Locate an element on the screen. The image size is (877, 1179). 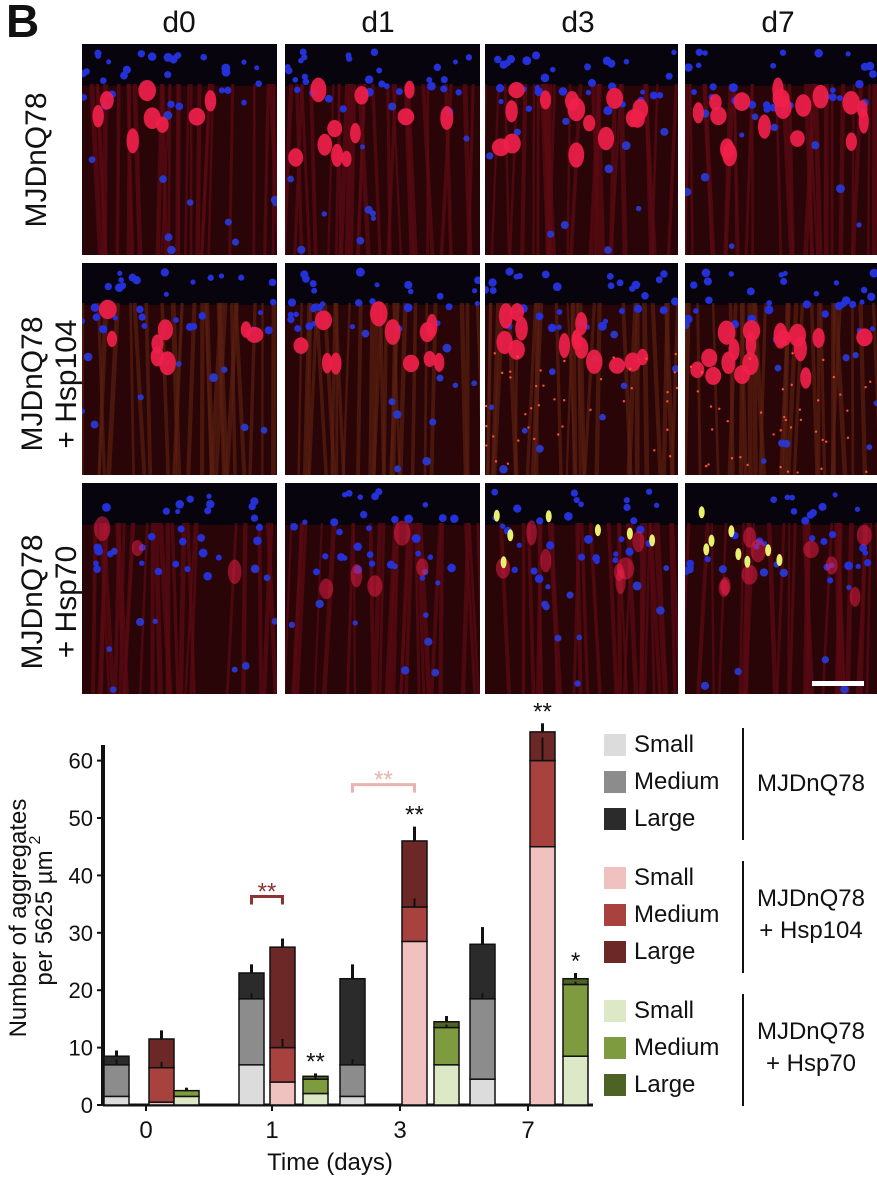
row-label-3: MJDnQ78 + Hsp70 is located at coordinates (49, 602).